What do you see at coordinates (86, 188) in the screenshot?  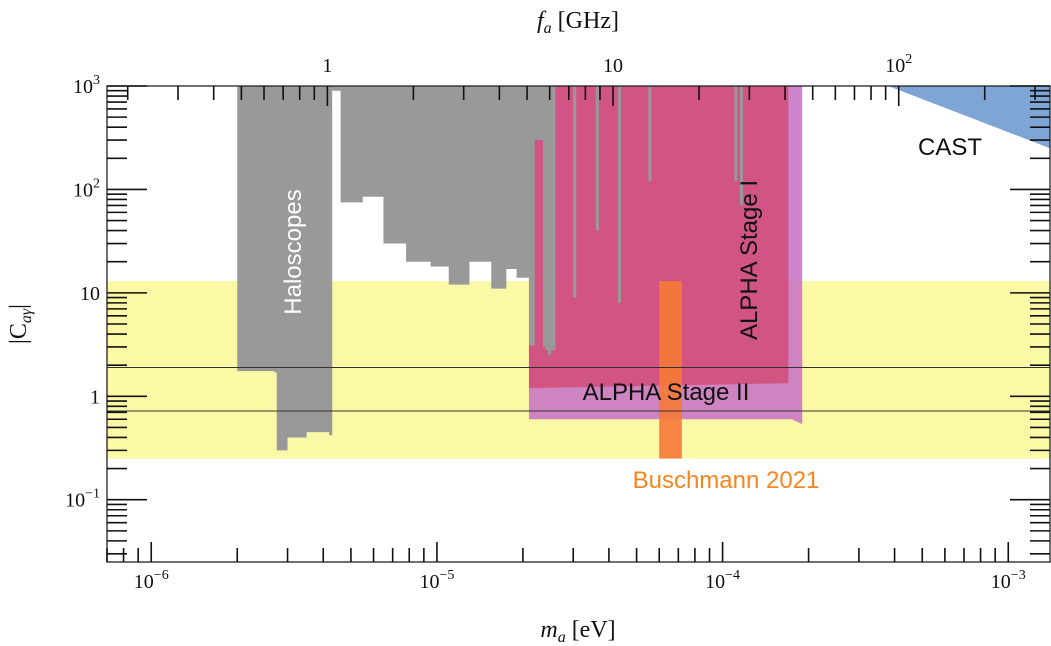 I see `y-tick-label: 10²` at bounding box center [86, 188].